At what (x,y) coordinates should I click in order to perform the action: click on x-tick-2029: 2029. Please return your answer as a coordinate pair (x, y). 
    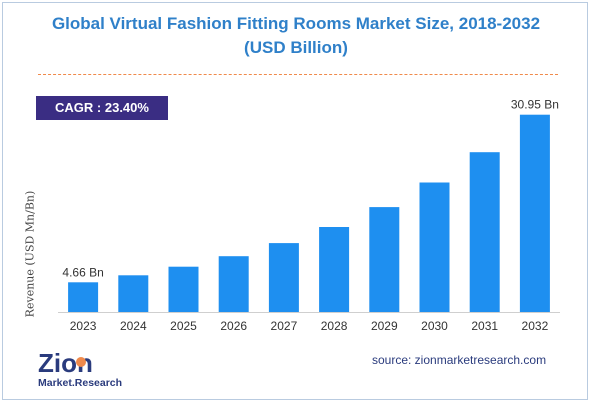
    Looking at the image, I should click on (384, 326).